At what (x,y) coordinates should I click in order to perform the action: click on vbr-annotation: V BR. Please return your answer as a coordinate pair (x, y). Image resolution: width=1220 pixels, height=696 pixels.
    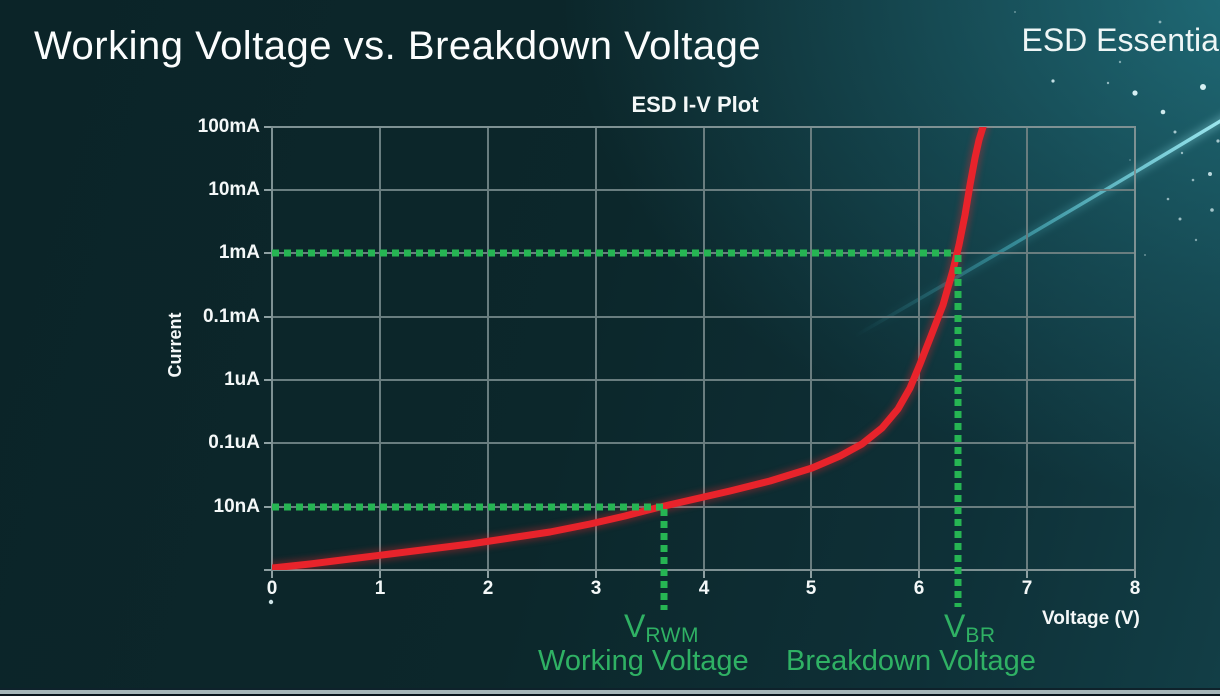
    Looking at the image, I should click on (970, 628).